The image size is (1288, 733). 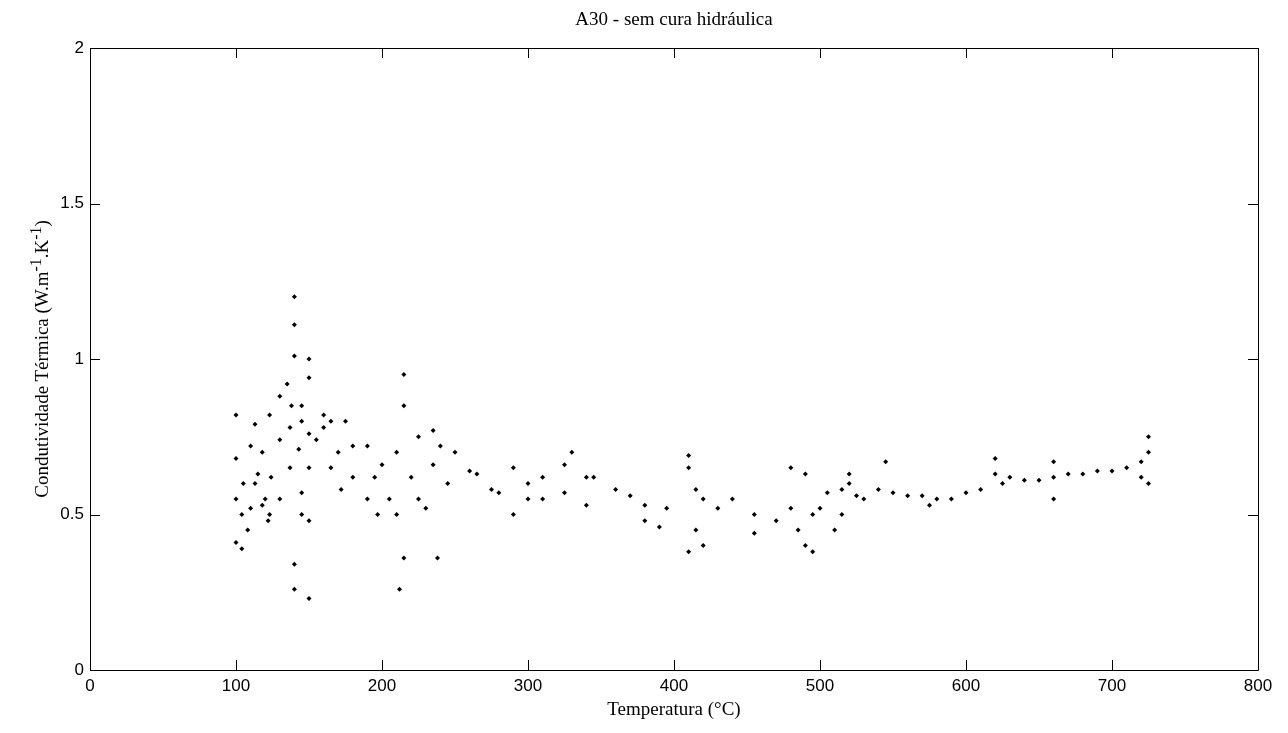 I want to click on y-tick-label: 0, so click(x=79, y=669).